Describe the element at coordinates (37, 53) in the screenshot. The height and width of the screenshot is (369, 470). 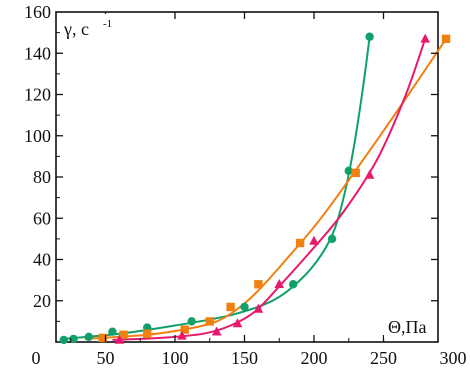
I see `y-tick-label: 140` at that location.